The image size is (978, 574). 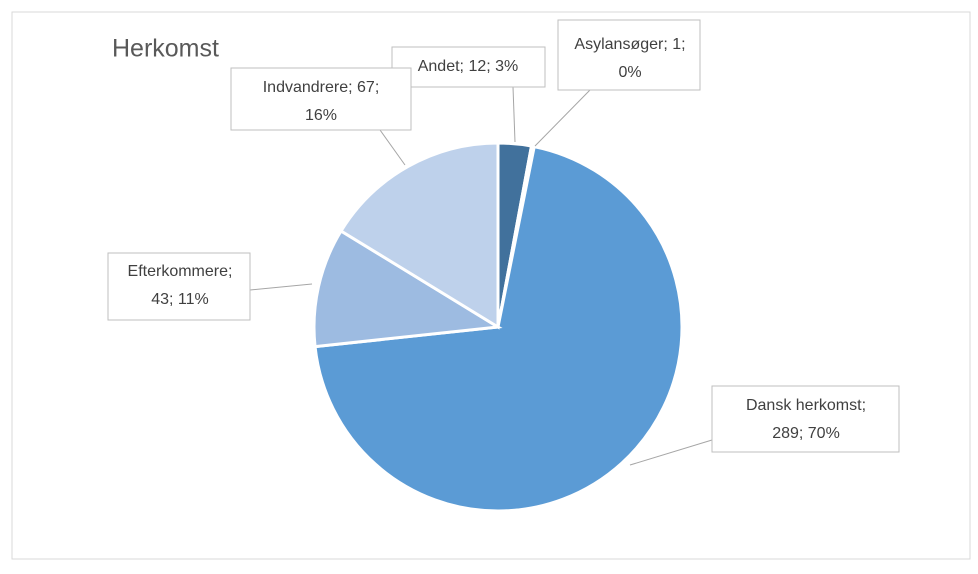 What do you see at coordinates (629, 44) in the screenshot?
I see `data-label: Asylansøger; 1;` at bounding box center [629, 44].